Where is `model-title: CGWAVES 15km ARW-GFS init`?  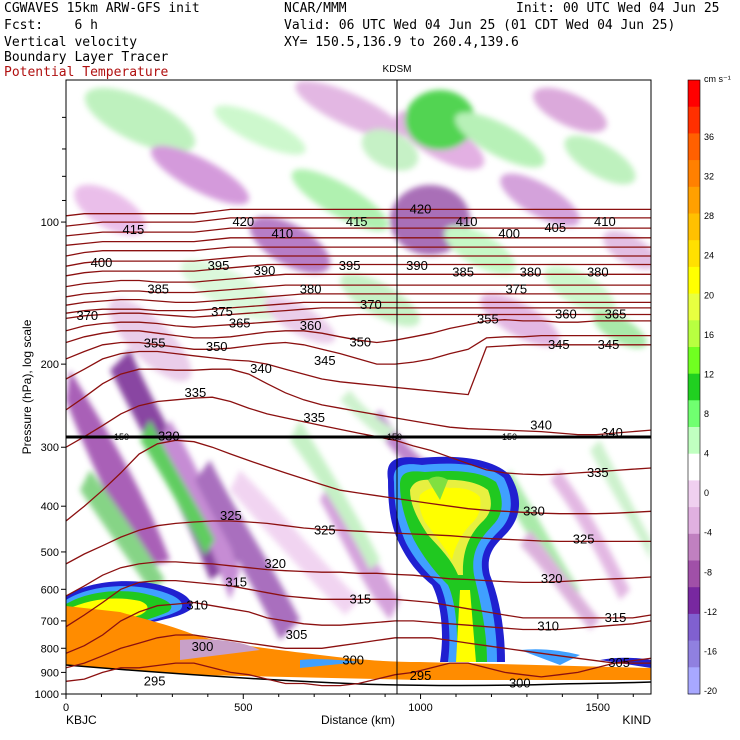
model-title: CGWAVES 15km ARW-GFS init is located at coordinates (102, 8).